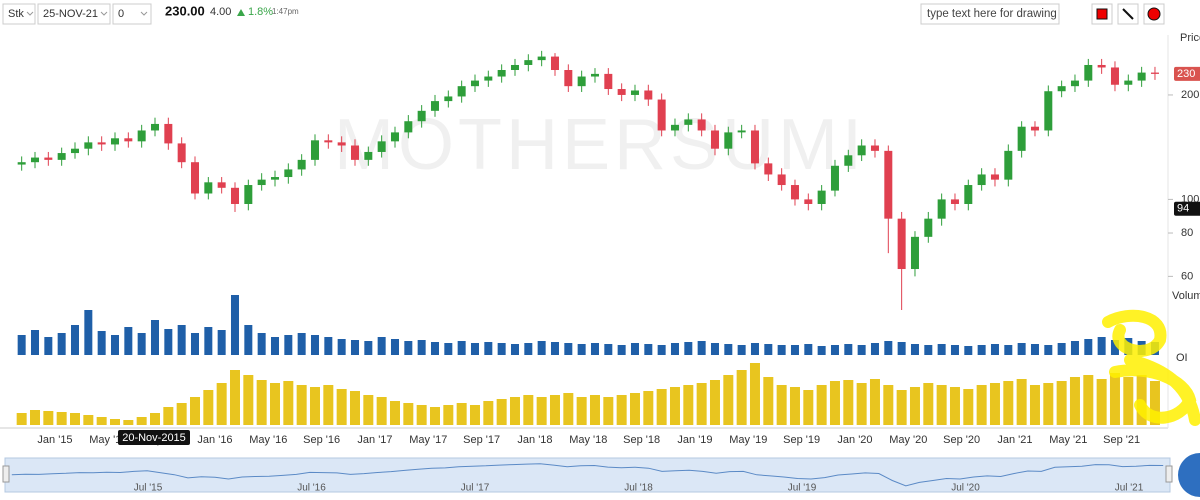 The image size is (1200, 500). I want to click on x-tick-label: May '18, so click(588, 440).